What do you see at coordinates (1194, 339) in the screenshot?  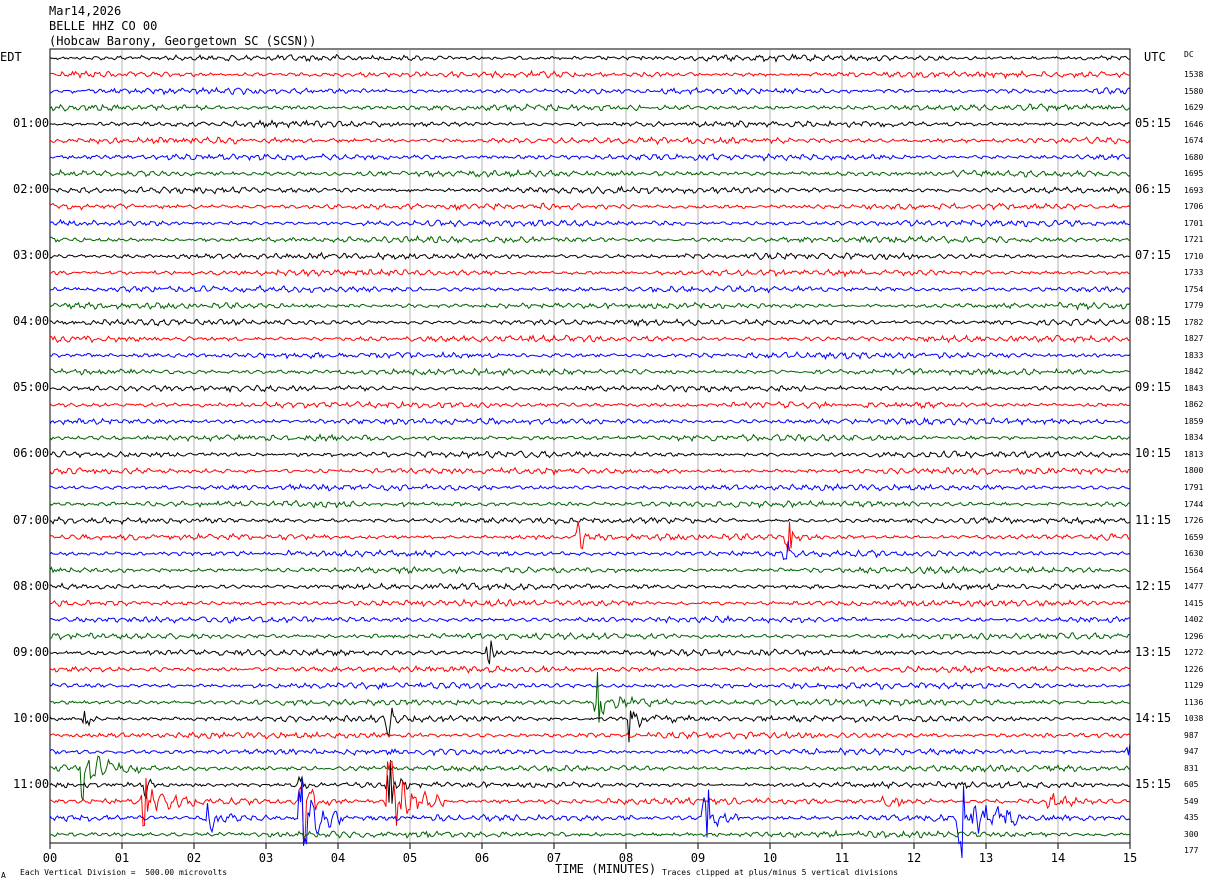 I see `dc-offset-value: 1827` at bounding box center [1194, 339].